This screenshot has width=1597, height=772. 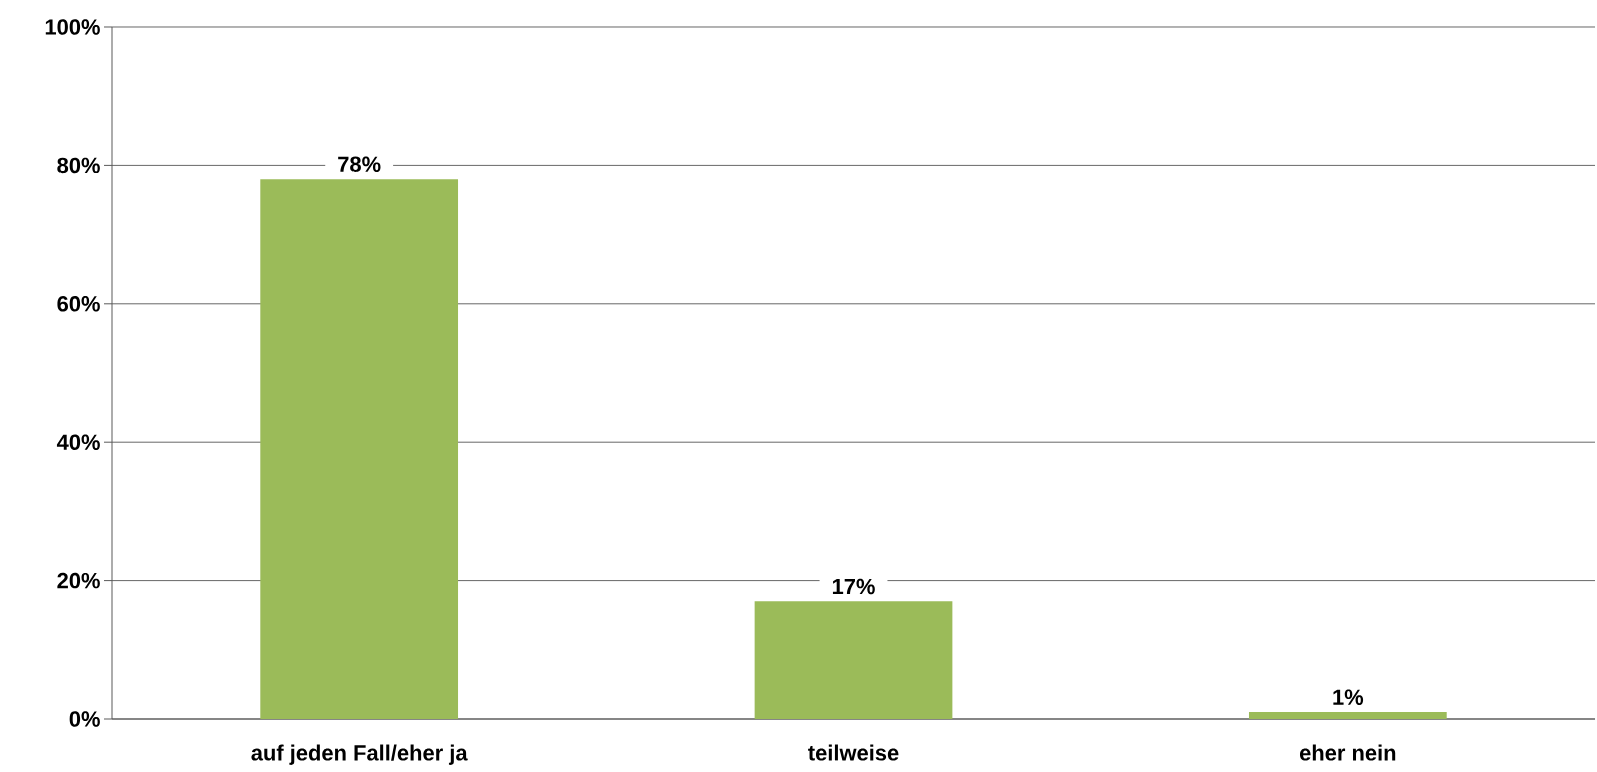 What do you see at coordinates (359, 754) in the screenshot?
I see `x-tick-label: auf jeden Fall/eher ja` at bounding box center [359, 754].